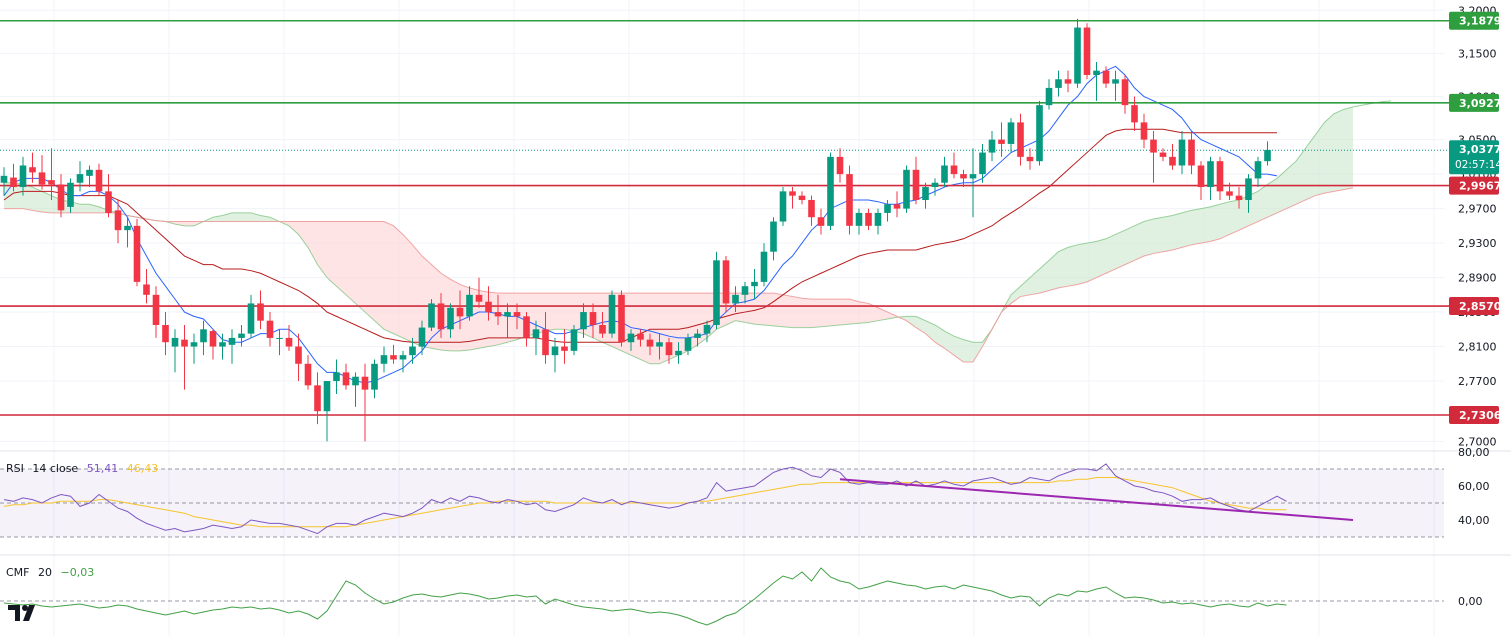  What do you see at coordinates (52, 572) in the screenshot?
I see `cmf-legend: CMF 20 −0,03` at bounding box center [52, 572].